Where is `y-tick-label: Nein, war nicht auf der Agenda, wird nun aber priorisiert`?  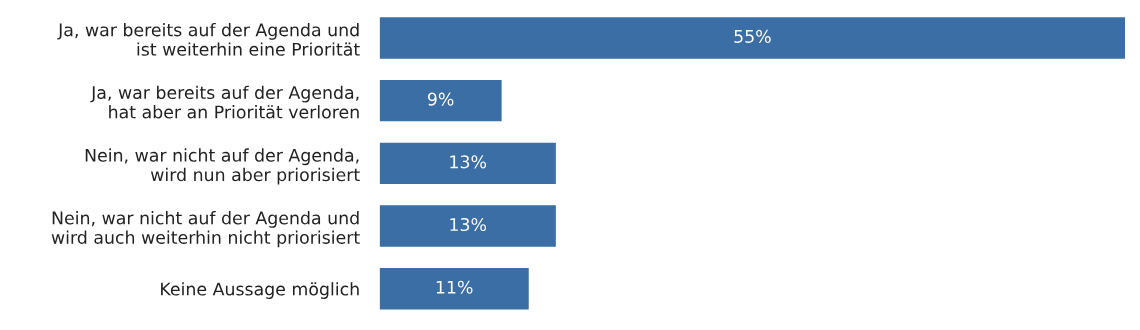
y-tick-label: Nein, war nicht auf der Agenda, wird nun aber priorisiert is located at coordinates (222, 166).